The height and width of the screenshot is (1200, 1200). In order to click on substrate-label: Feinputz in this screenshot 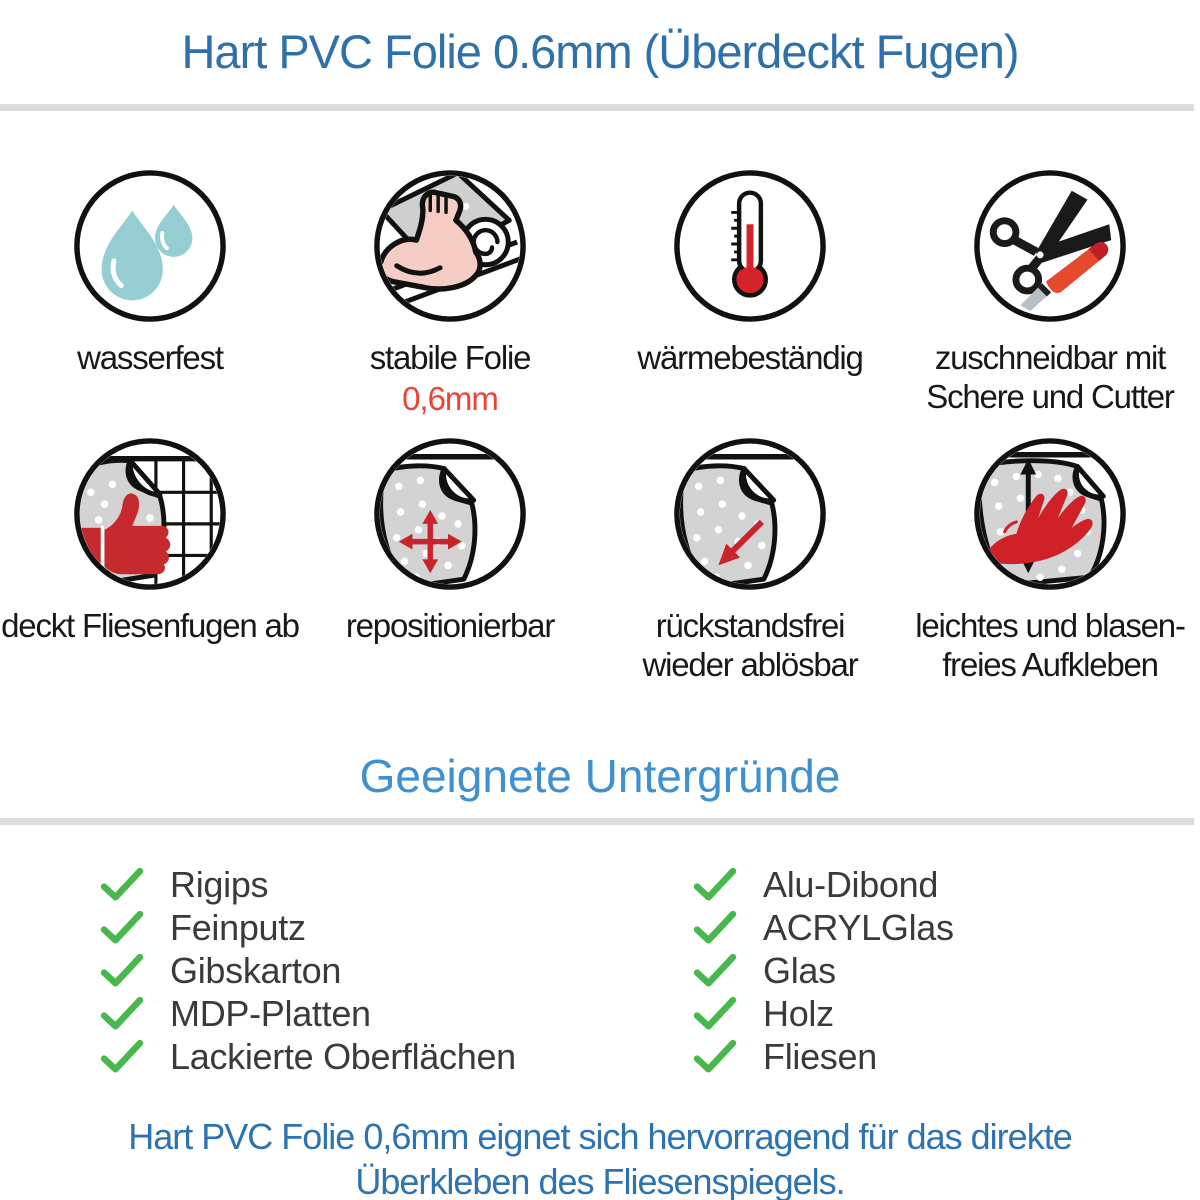, I will do `click(238, 927)`.